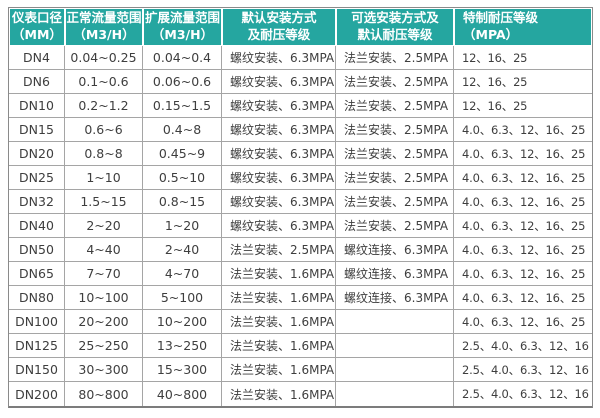 The image size is (600, 418). I want to click on cell-normal-flow-range: 20~200, so click(104, 322).